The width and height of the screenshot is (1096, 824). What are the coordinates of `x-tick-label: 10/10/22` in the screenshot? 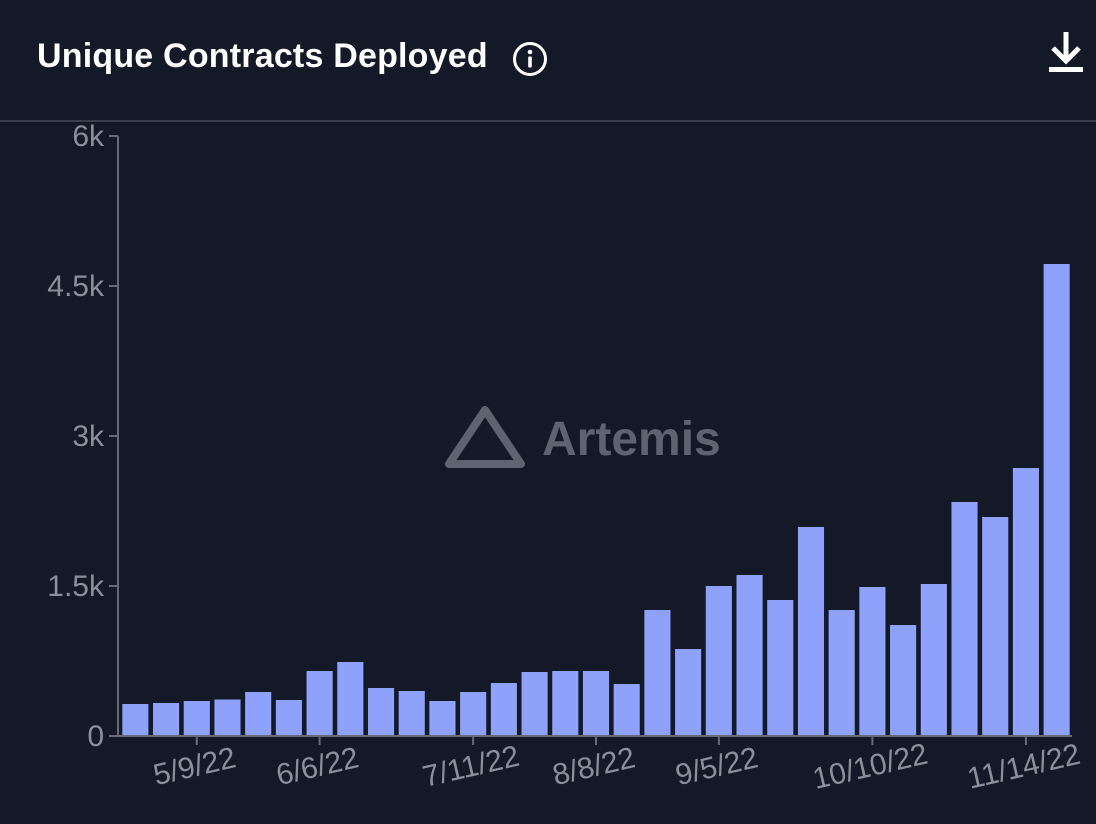 It's located at (870, 767).